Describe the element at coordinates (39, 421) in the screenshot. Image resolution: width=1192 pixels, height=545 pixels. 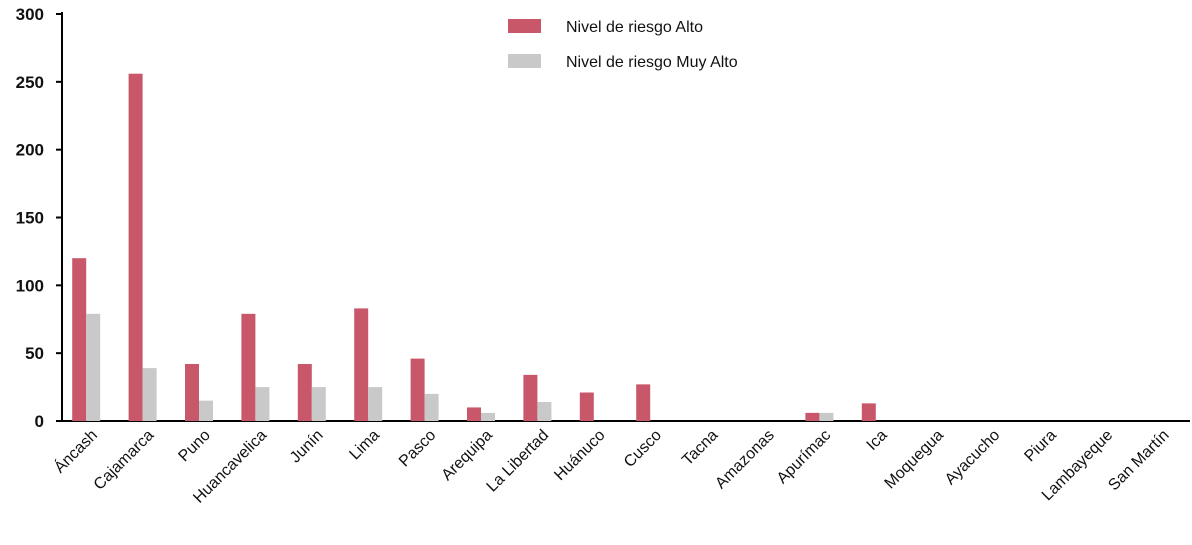
I see `y-tick-label: 0` at that location.